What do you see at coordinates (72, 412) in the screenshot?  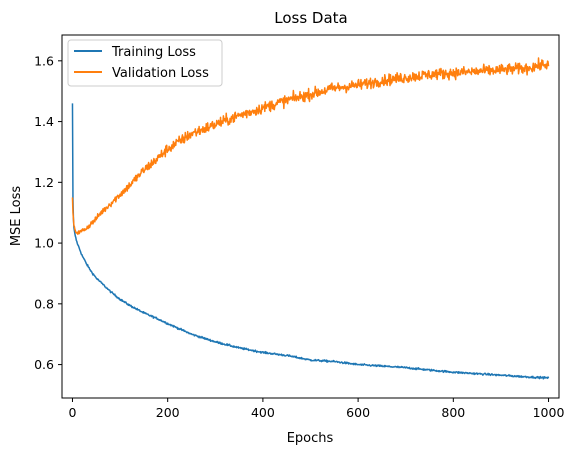 I see `x-tick-label: 0` at bounding box center [72, 412].